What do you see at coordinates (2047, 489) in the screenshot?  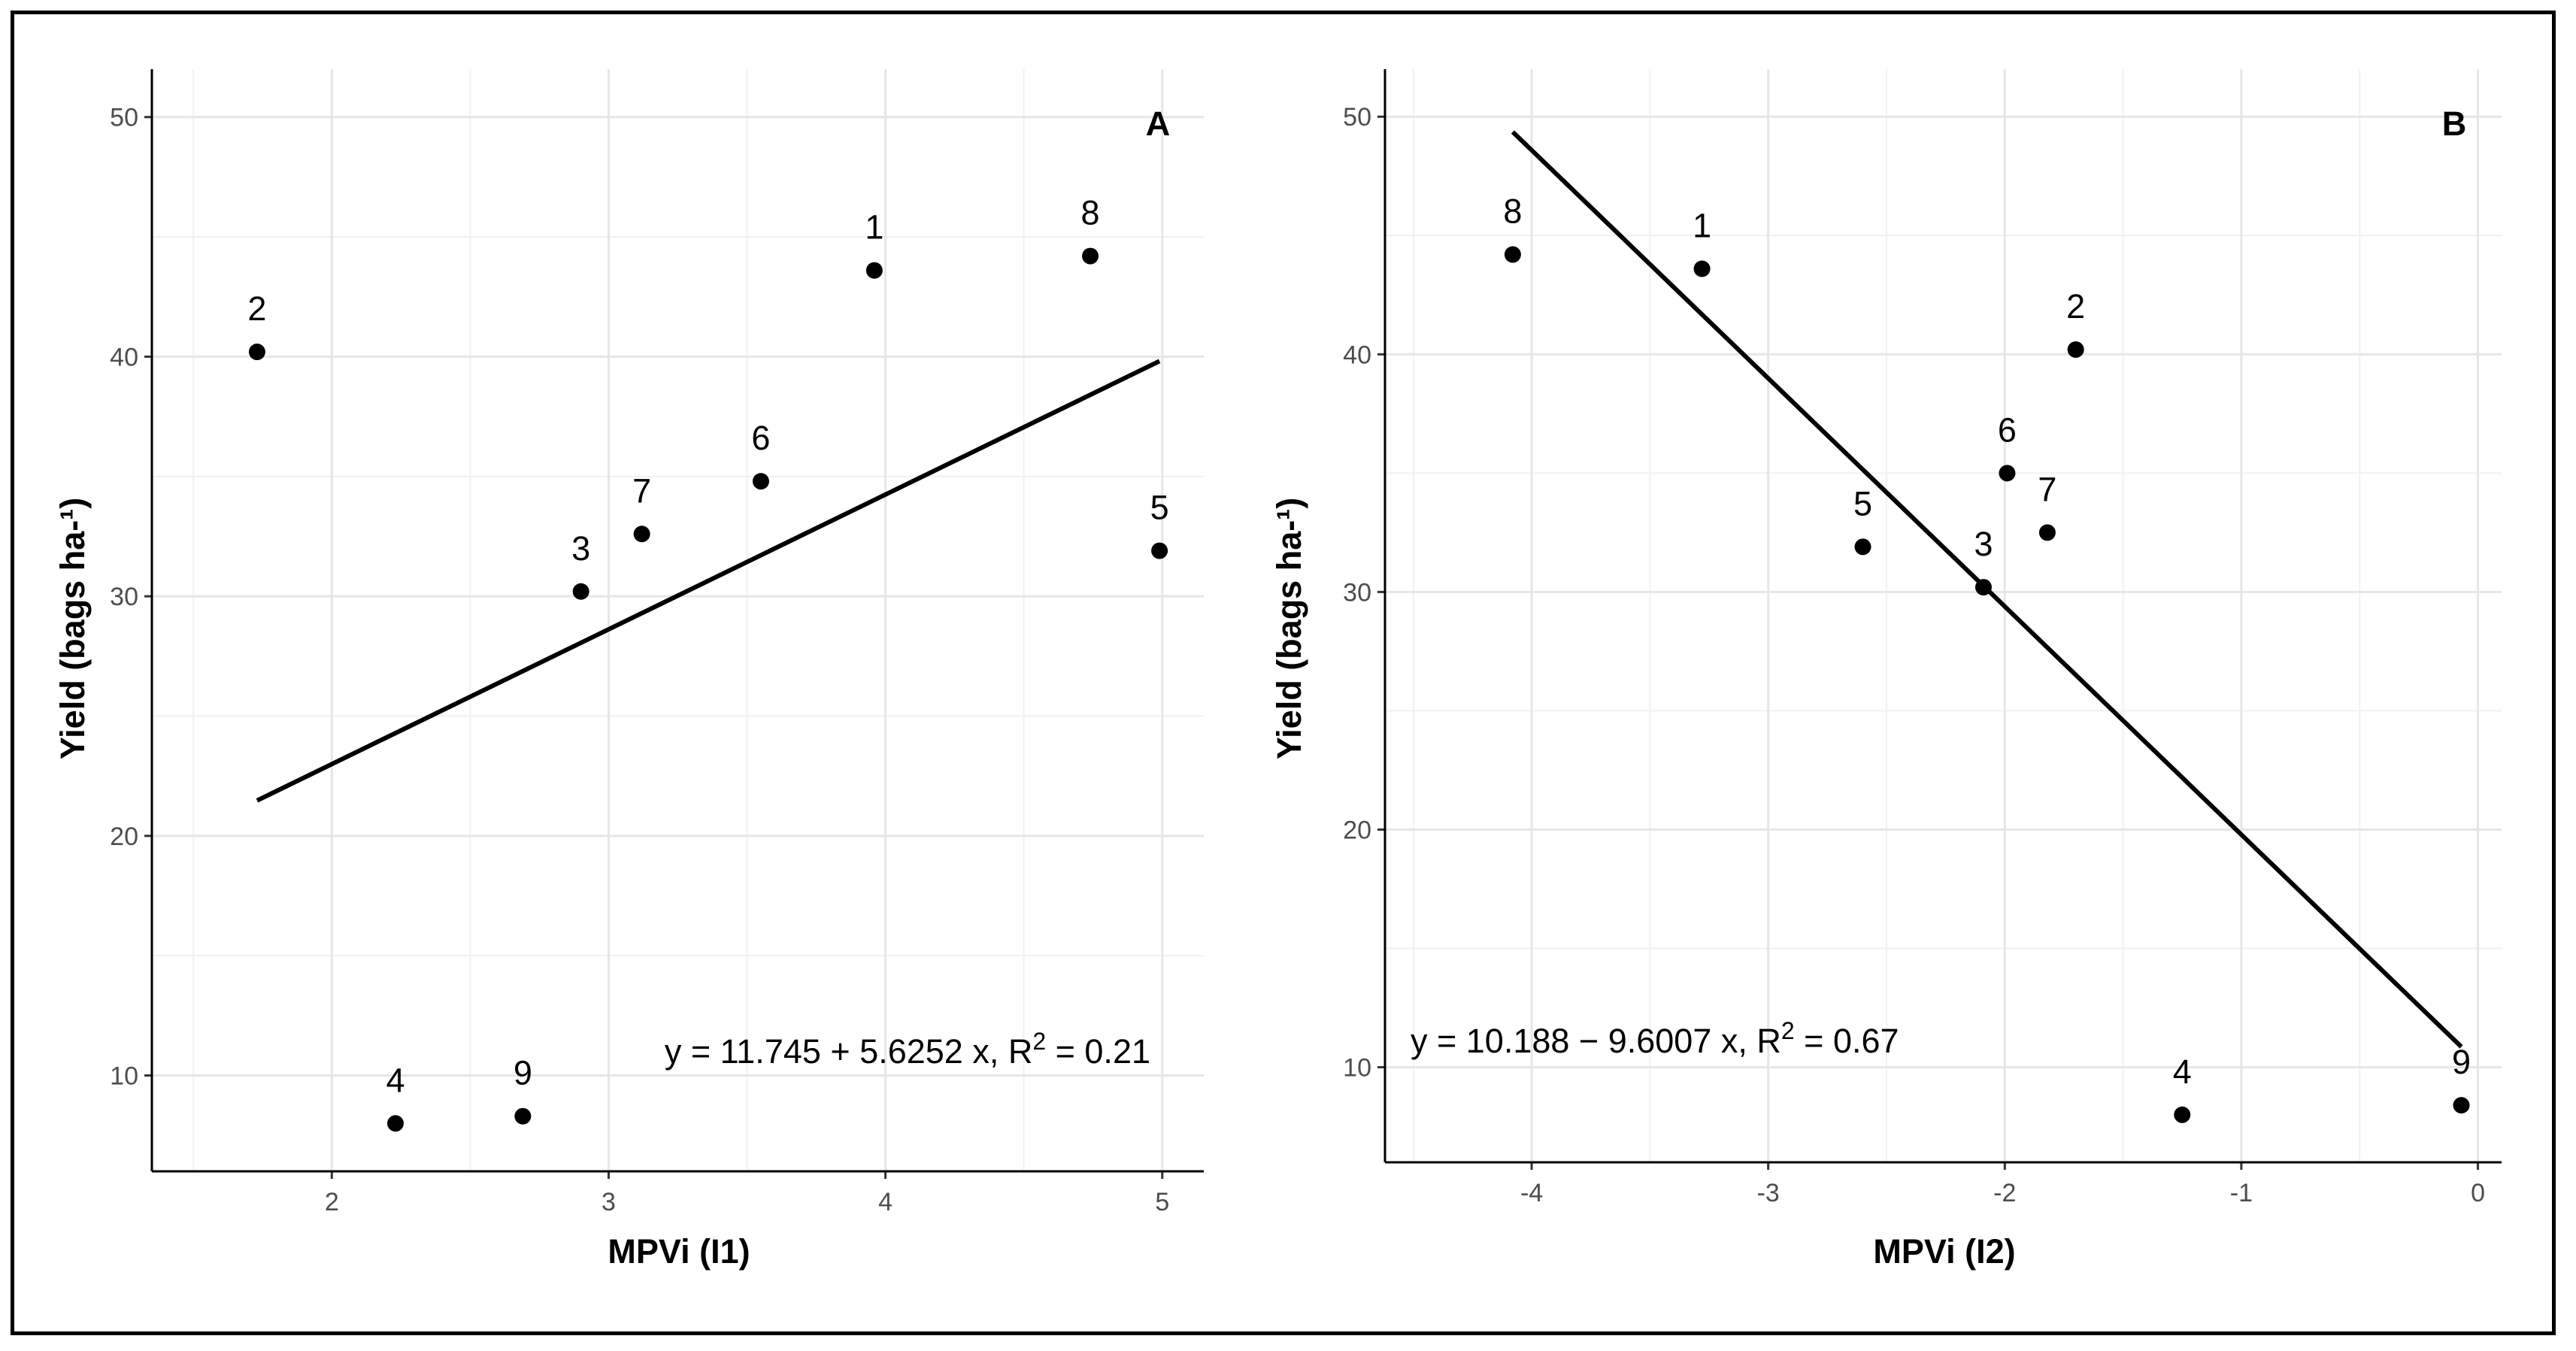 I see `panel-b-point-label-7: 7` at bounding box center [2047, 489].